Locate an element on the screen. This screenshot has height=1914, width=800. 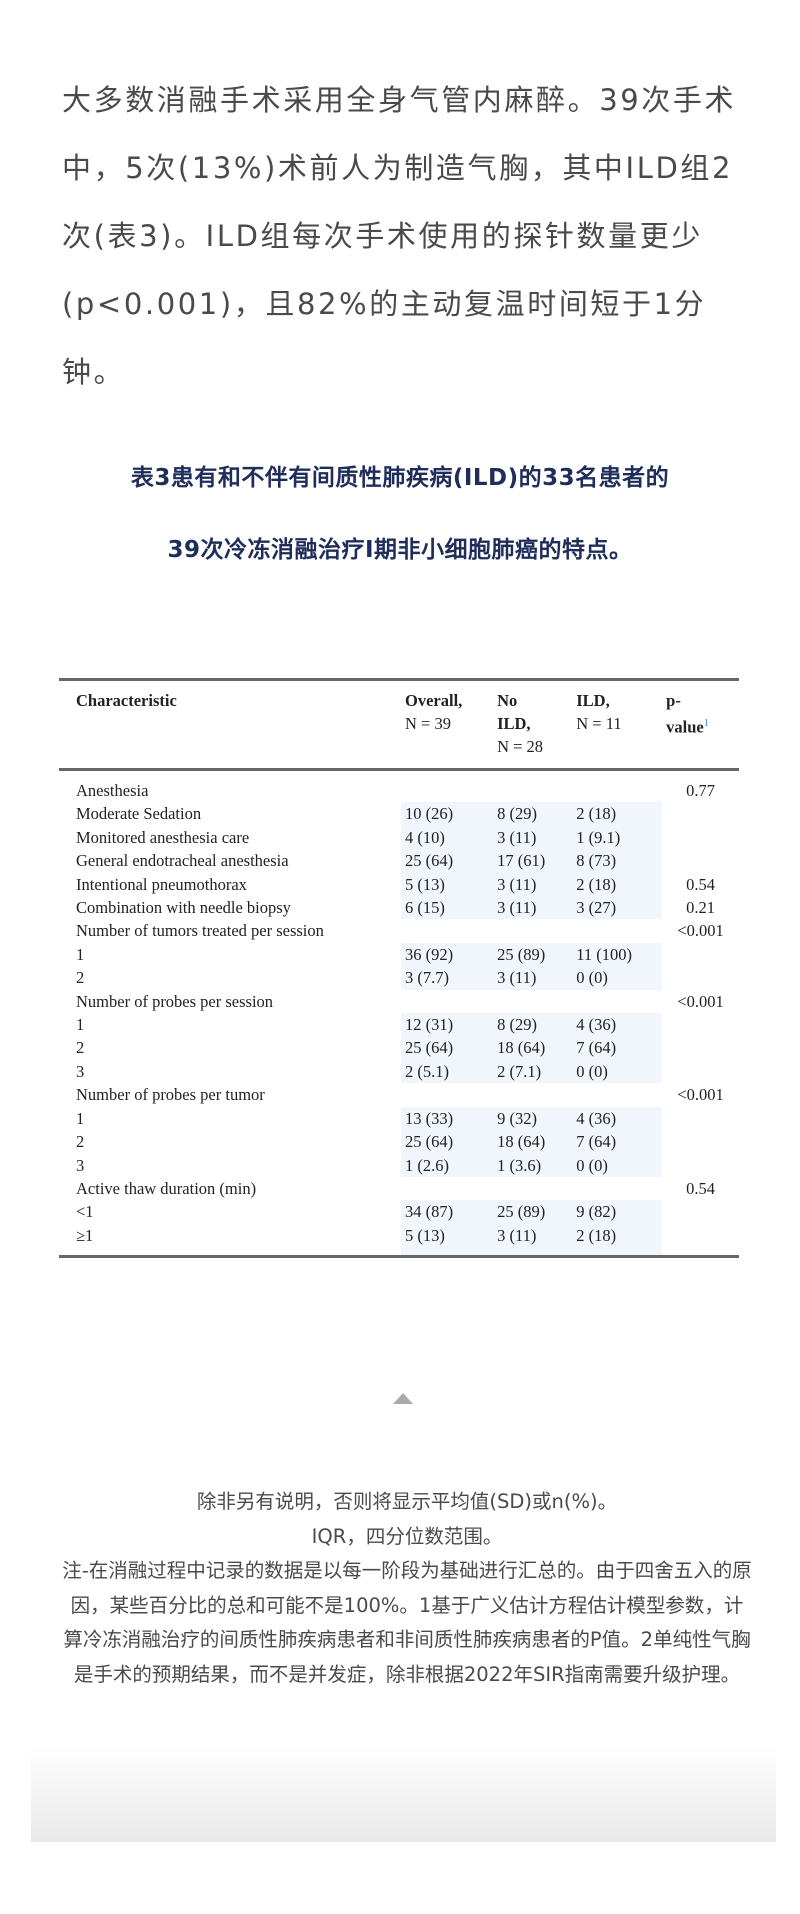
cell-label: Combination with needle biopsy is located at coordinates (183, 908).